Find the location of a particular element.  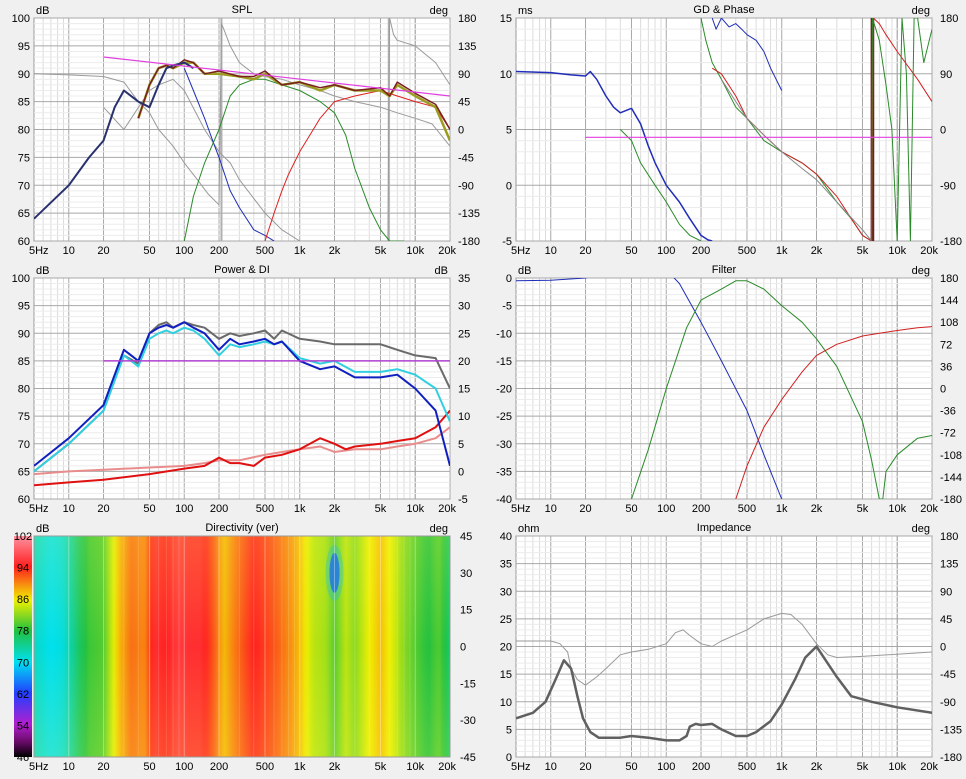

y2-tick-label: -90 is located at coordinates (466, 186).